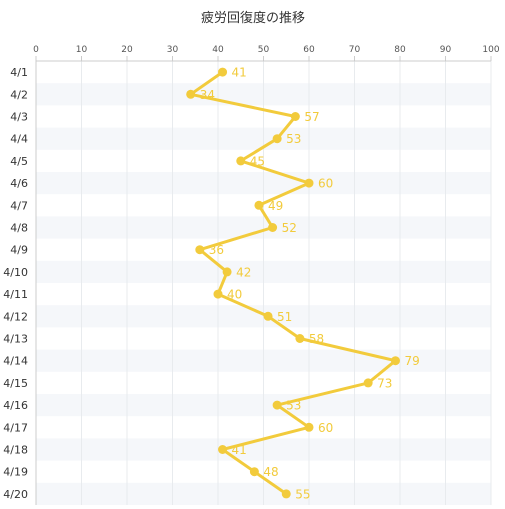 This screenshot has height=509, width=505. Describe the element at coordinates (216, 250) in the screenshot. I see `data-label: 36` at that location.